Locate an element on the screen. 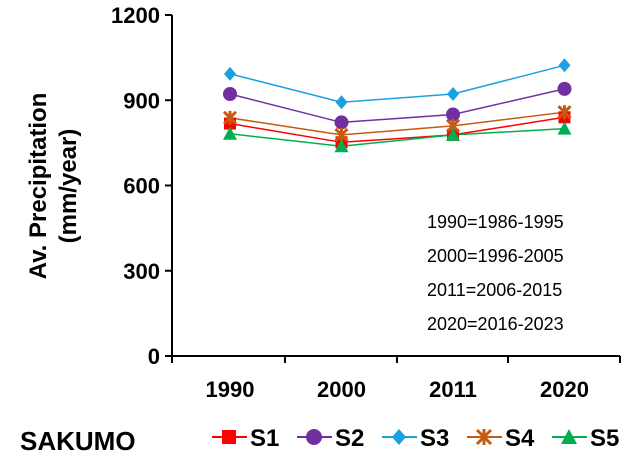 Image resolution: width=639 pixels, height=462 pixels. legend-label: S4 is located at coordinates (520, 438).